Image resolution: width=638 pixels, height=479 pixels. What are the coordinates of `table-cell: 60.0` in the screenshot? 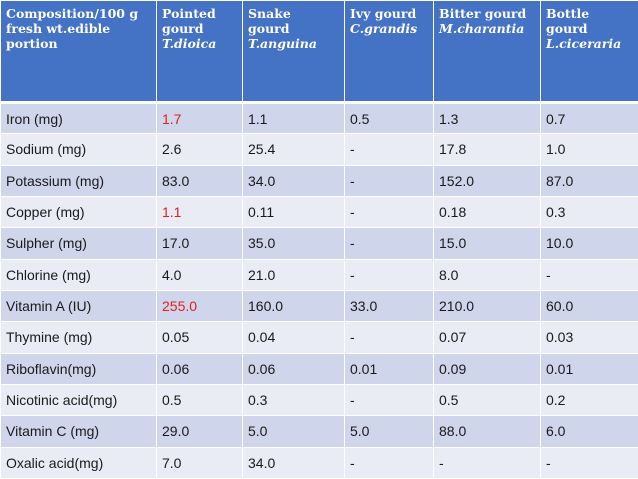 It's located at (589, 306).